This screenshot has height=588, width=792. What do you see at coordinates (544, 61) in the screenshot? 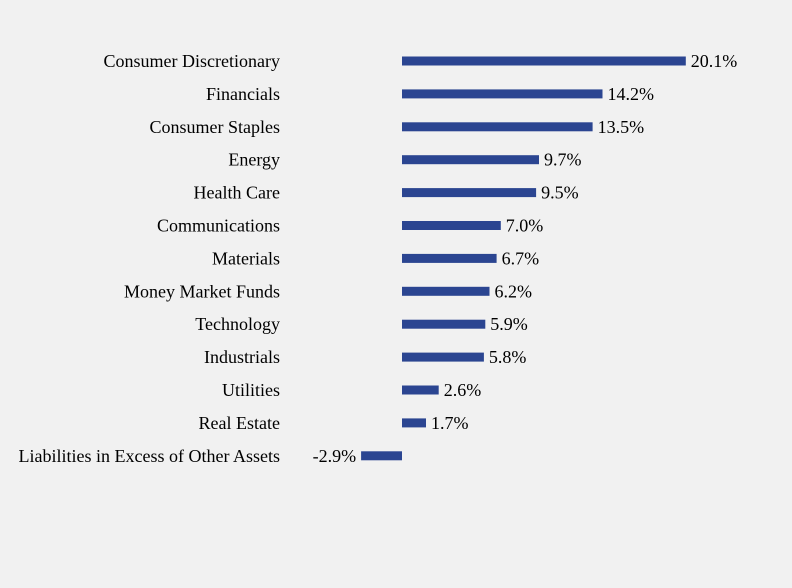
I see `bar-consumer-discretionary` at bounding box center [544, 61].